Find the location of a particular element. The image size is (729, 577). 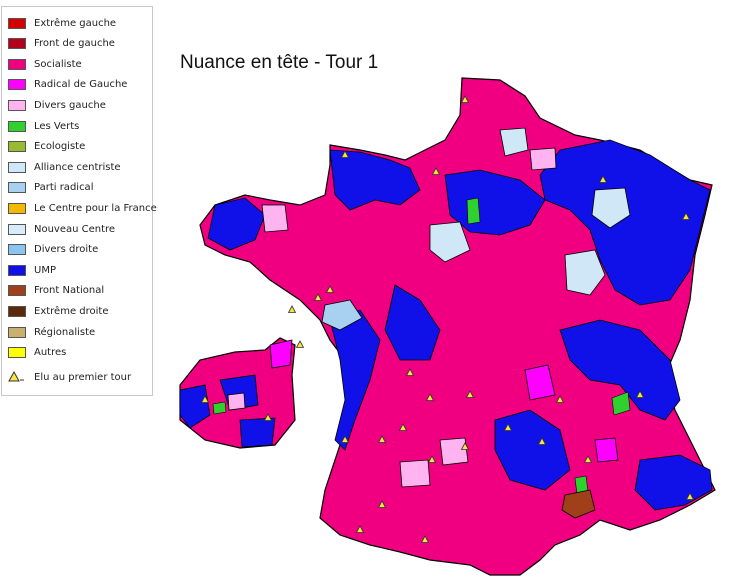

legend-label: UMP is located at coordinates (45, 270).